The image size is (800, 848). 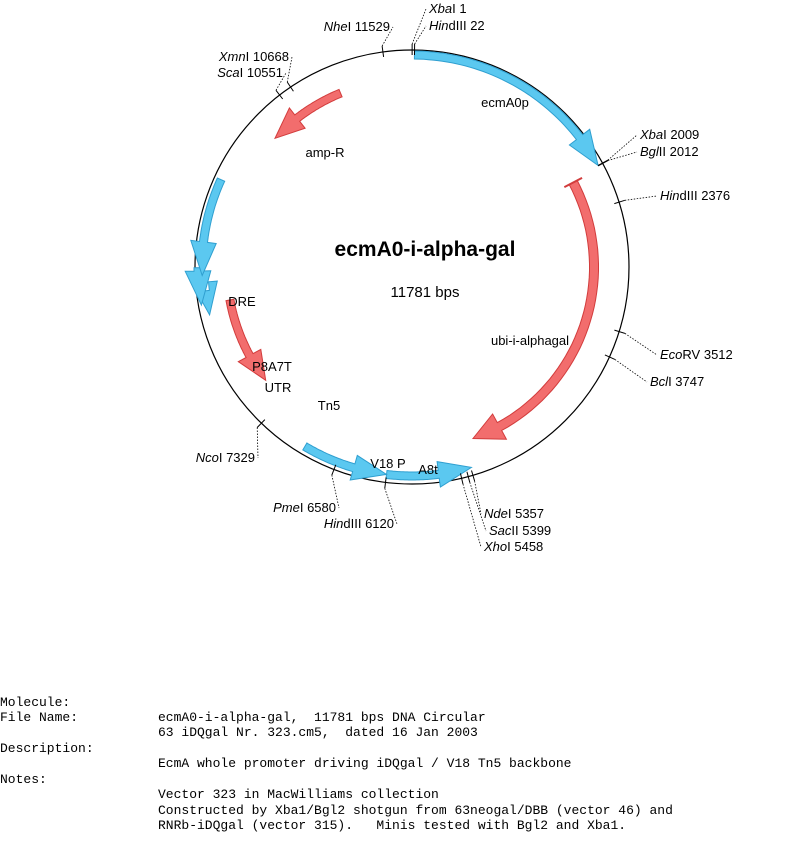 I want to click on feature-label: P8A7T, so click(x=272, y=366).